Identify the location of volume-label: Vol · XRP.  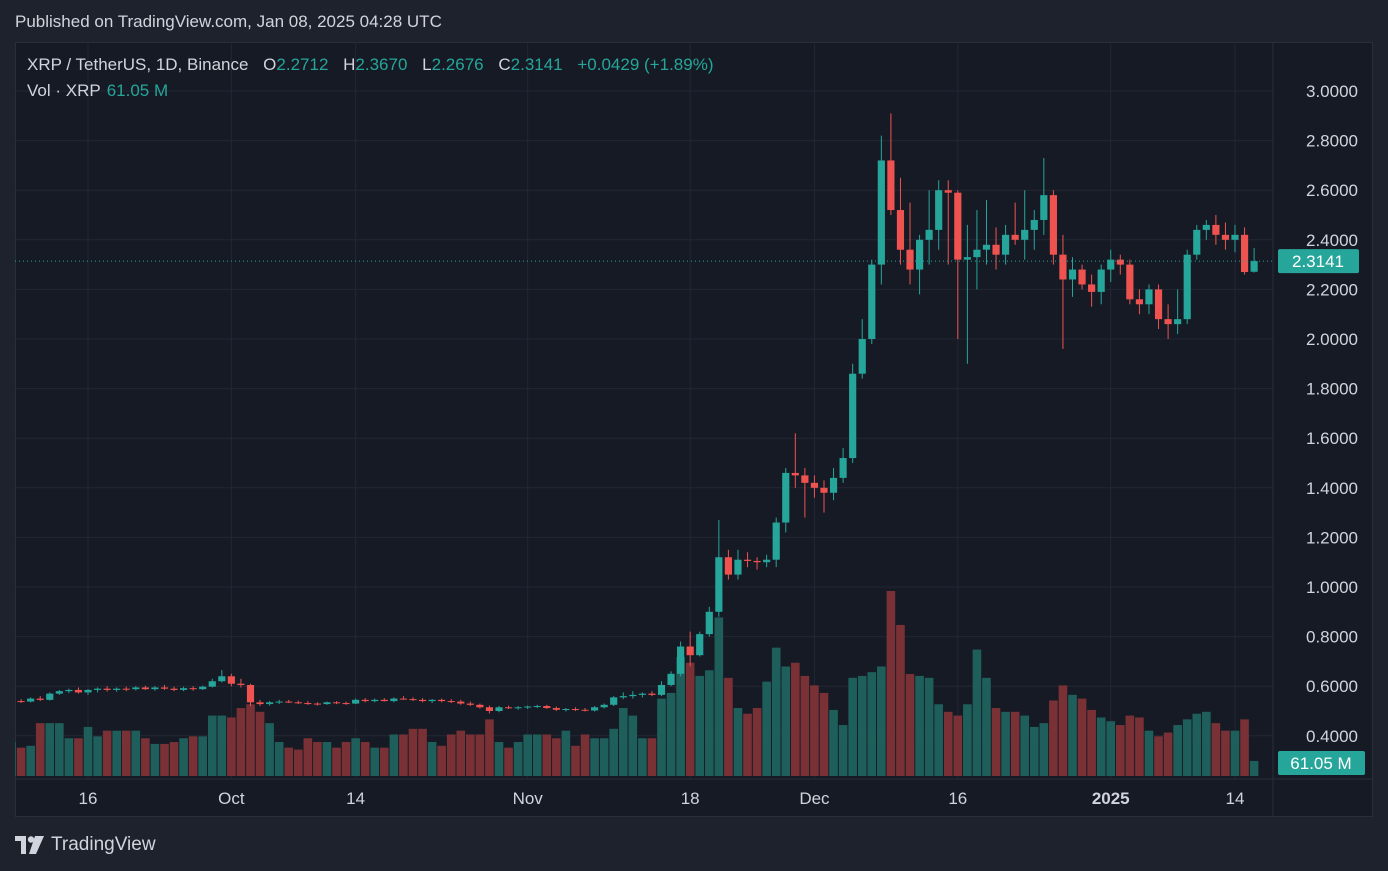
(64, 90).